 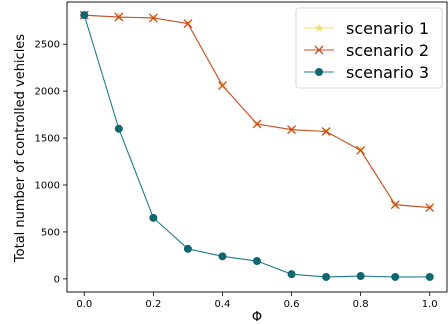 I want to click on legend-marker-scenario-2-stroke-b, so click(x=319, y=50).